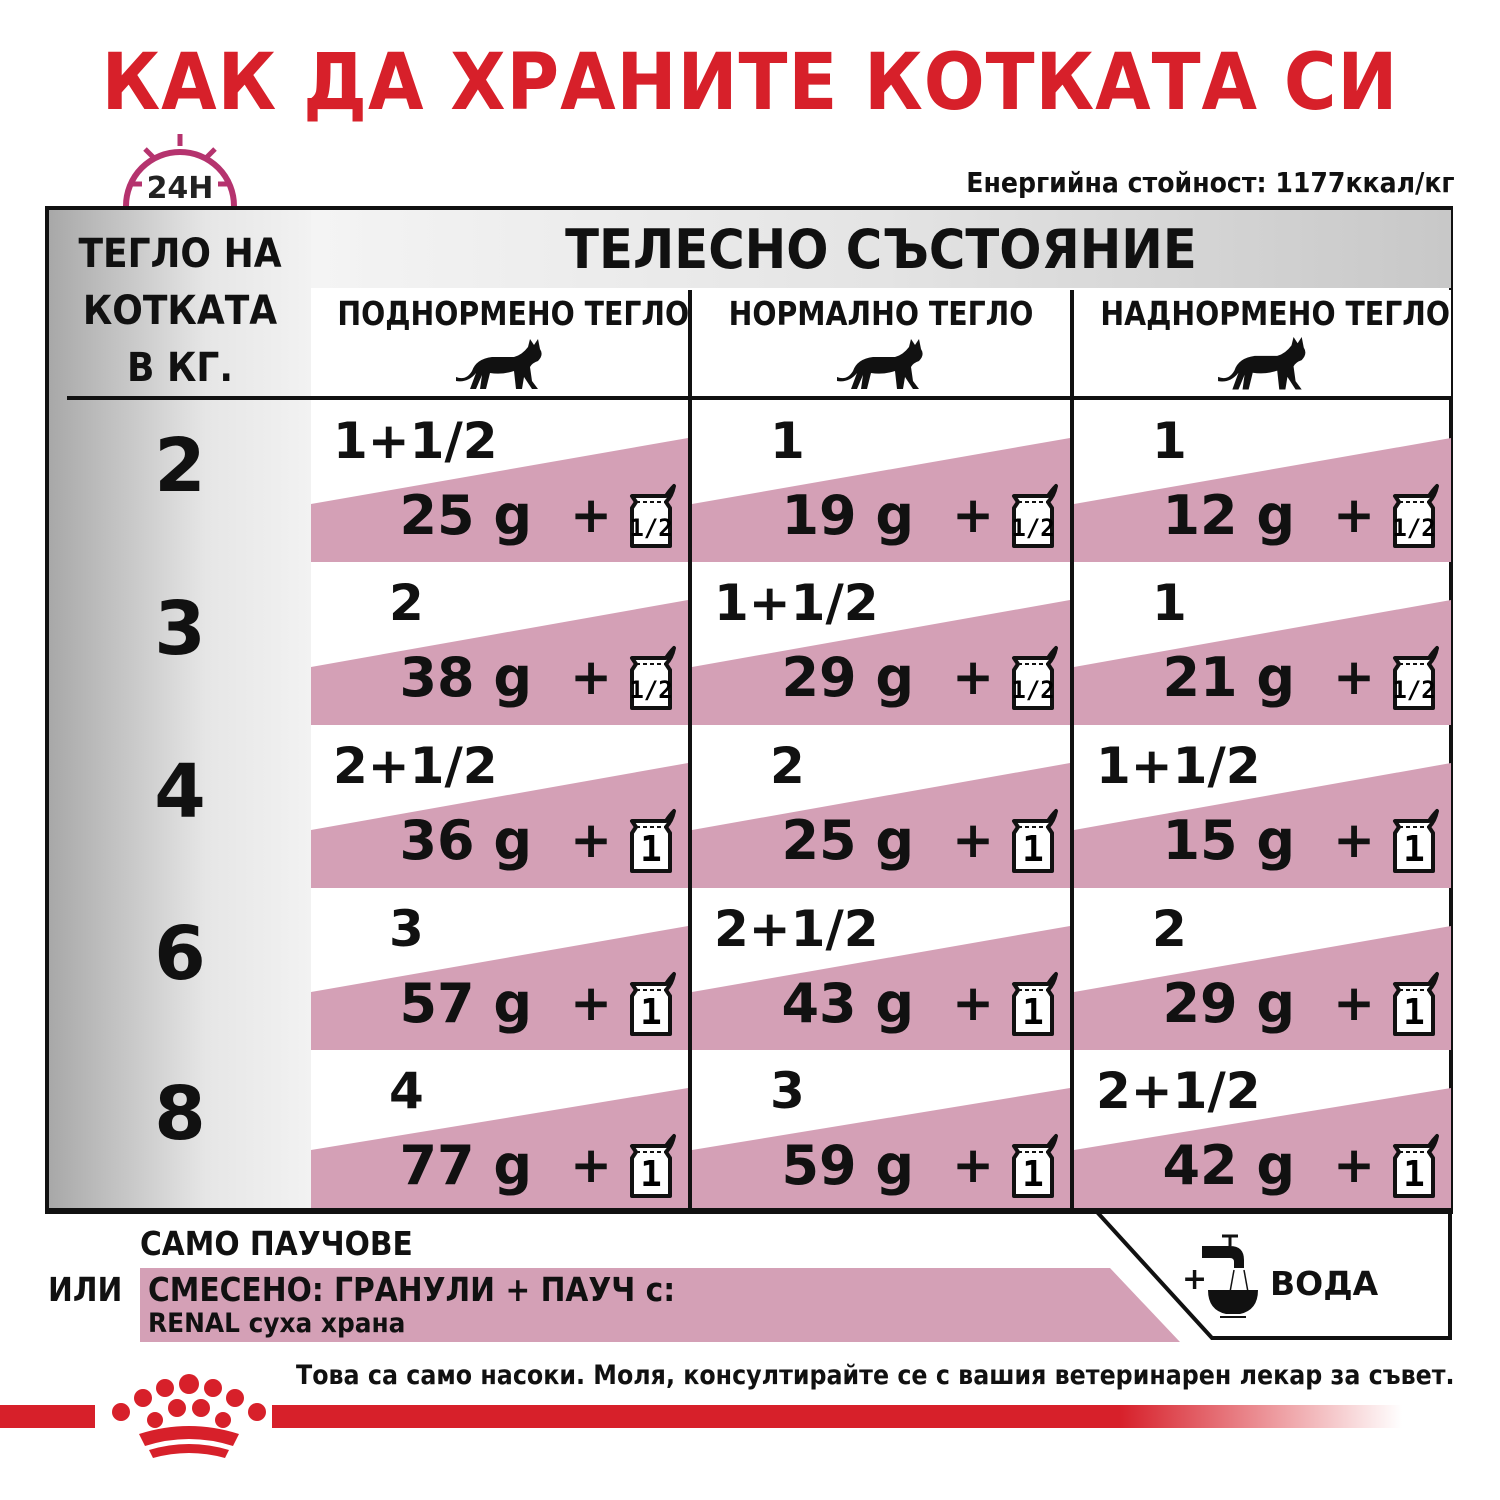 The height and width of the screenshot is (1500, 1500). What do you see at coordinates (881, 398) in the screenshot?
I see `header-divider` at bounding box center [881, 398].